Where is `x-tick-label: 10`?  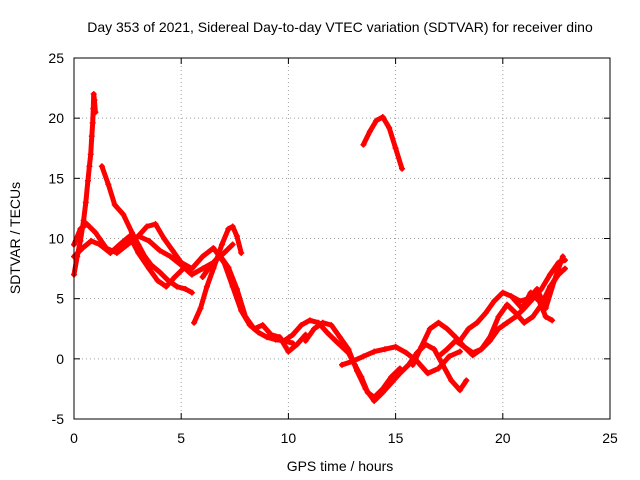
x-tick-label: 10 is located at coordinates (289, 438).